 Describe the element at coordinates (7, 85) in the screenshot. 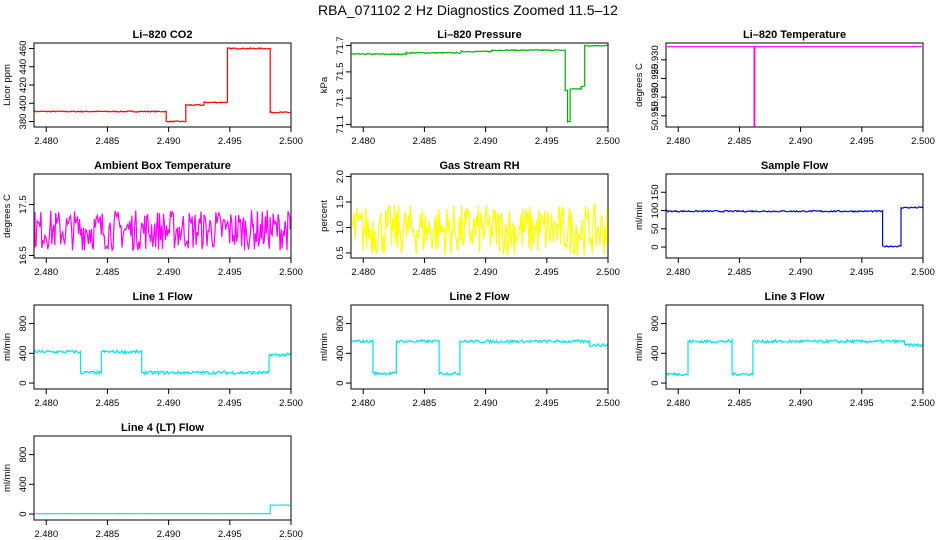

I see `y-axis-label: Licor ppm` at that location.